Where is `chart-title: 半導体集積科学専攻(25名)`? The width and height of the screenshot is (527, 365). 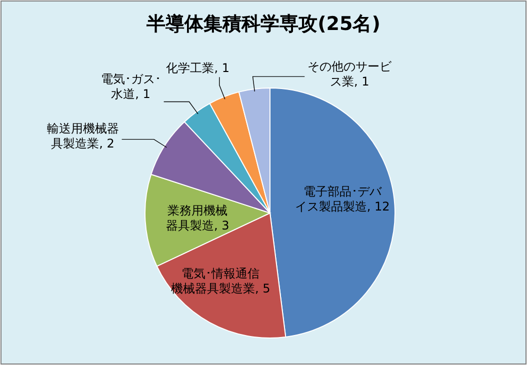 chart-title: 半導体集積科学専攻(25名) is located at coordinates (263, 24).